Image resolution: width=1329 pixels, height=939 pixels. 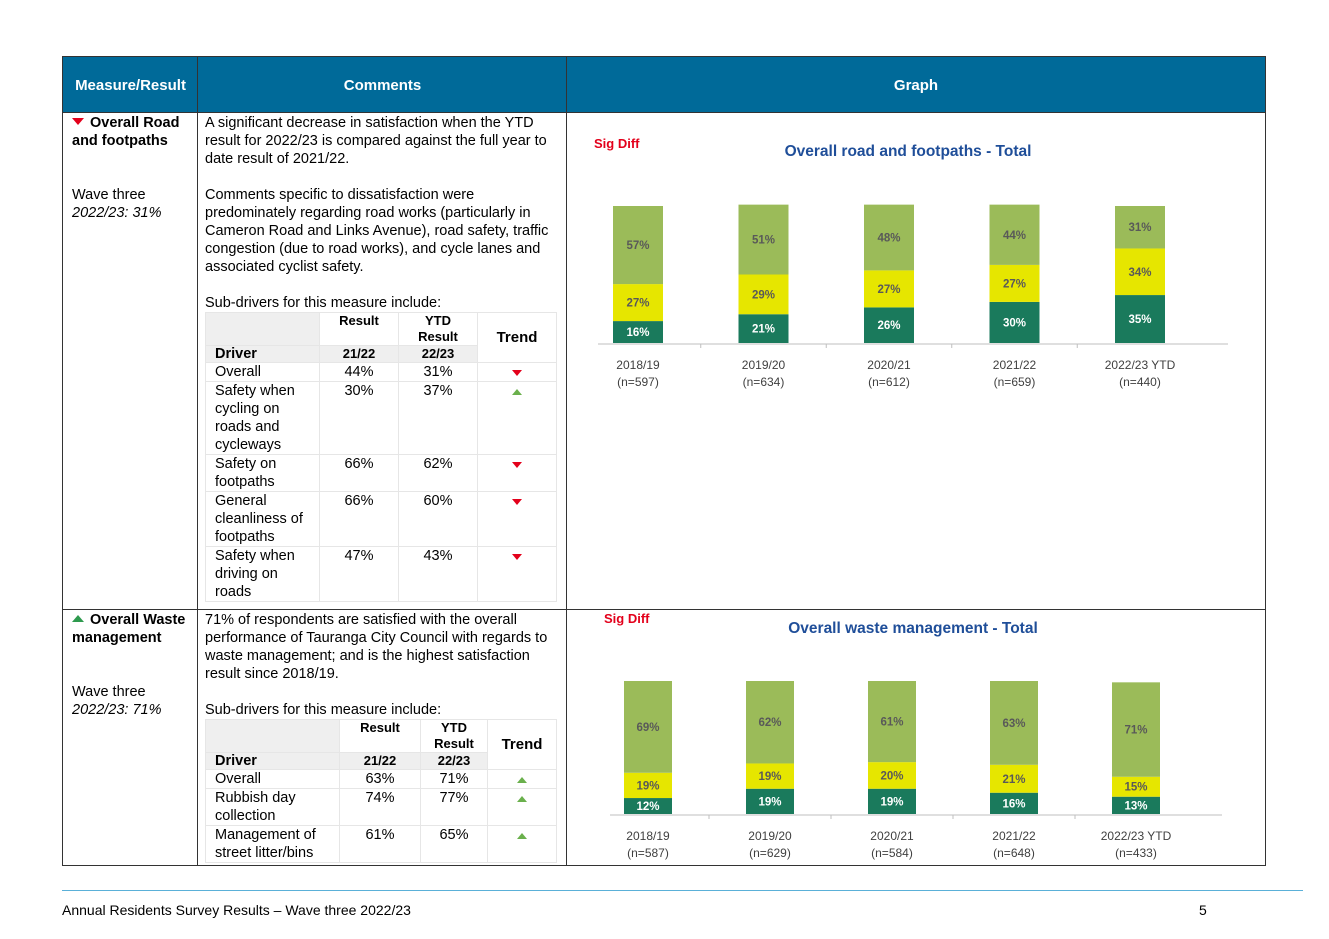 I want to click on col-ytd: YTD Result, so click(x=438, y=329).